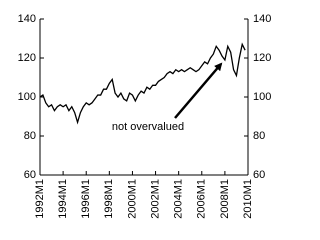 The image size is (320, 240). What do you see at coordinates (259, 175) in the screenshot?
I see `y2-tick-label: 60` at bounding box center [259, 175].